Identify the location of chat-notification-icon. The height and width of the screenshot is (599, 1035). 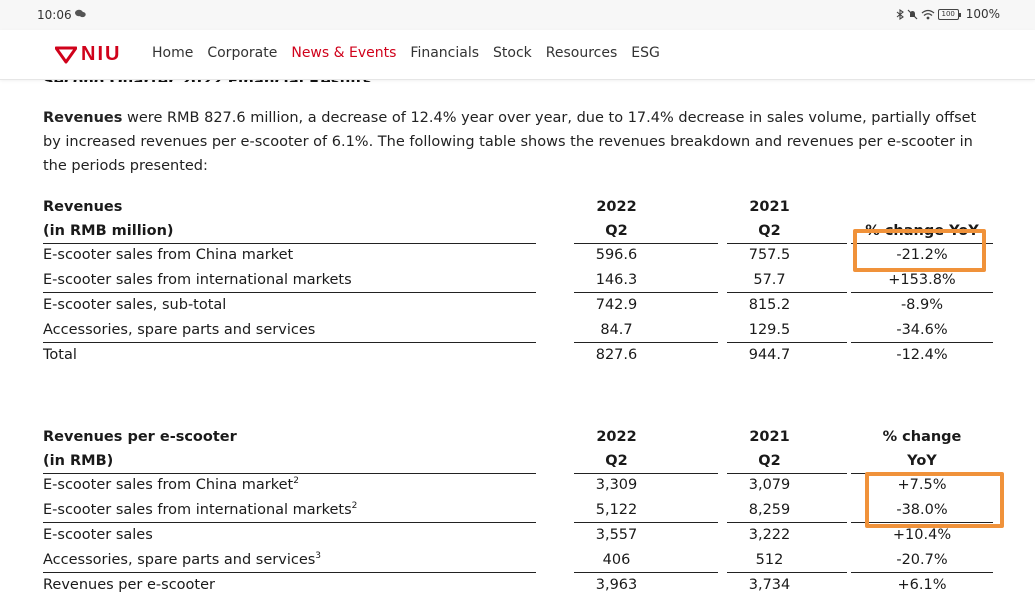
(80, 13).